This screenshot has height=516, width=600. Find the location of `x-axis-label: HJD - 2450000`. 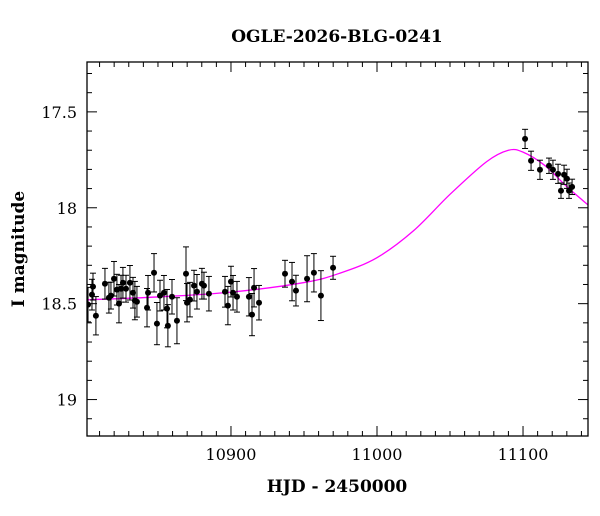

x-axis-label: HJD - 2450000 is located at coordinates (337, 487).